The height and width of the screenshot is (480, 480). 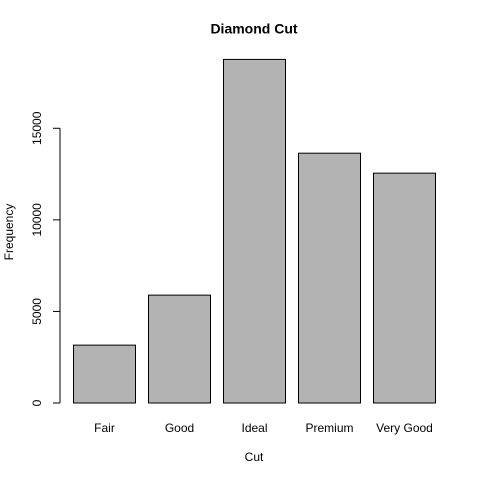 What do you see at coordinates (104, 428) in the screenshot?
I see `x-tick-label: Fair` at bounding box center [104, 428].